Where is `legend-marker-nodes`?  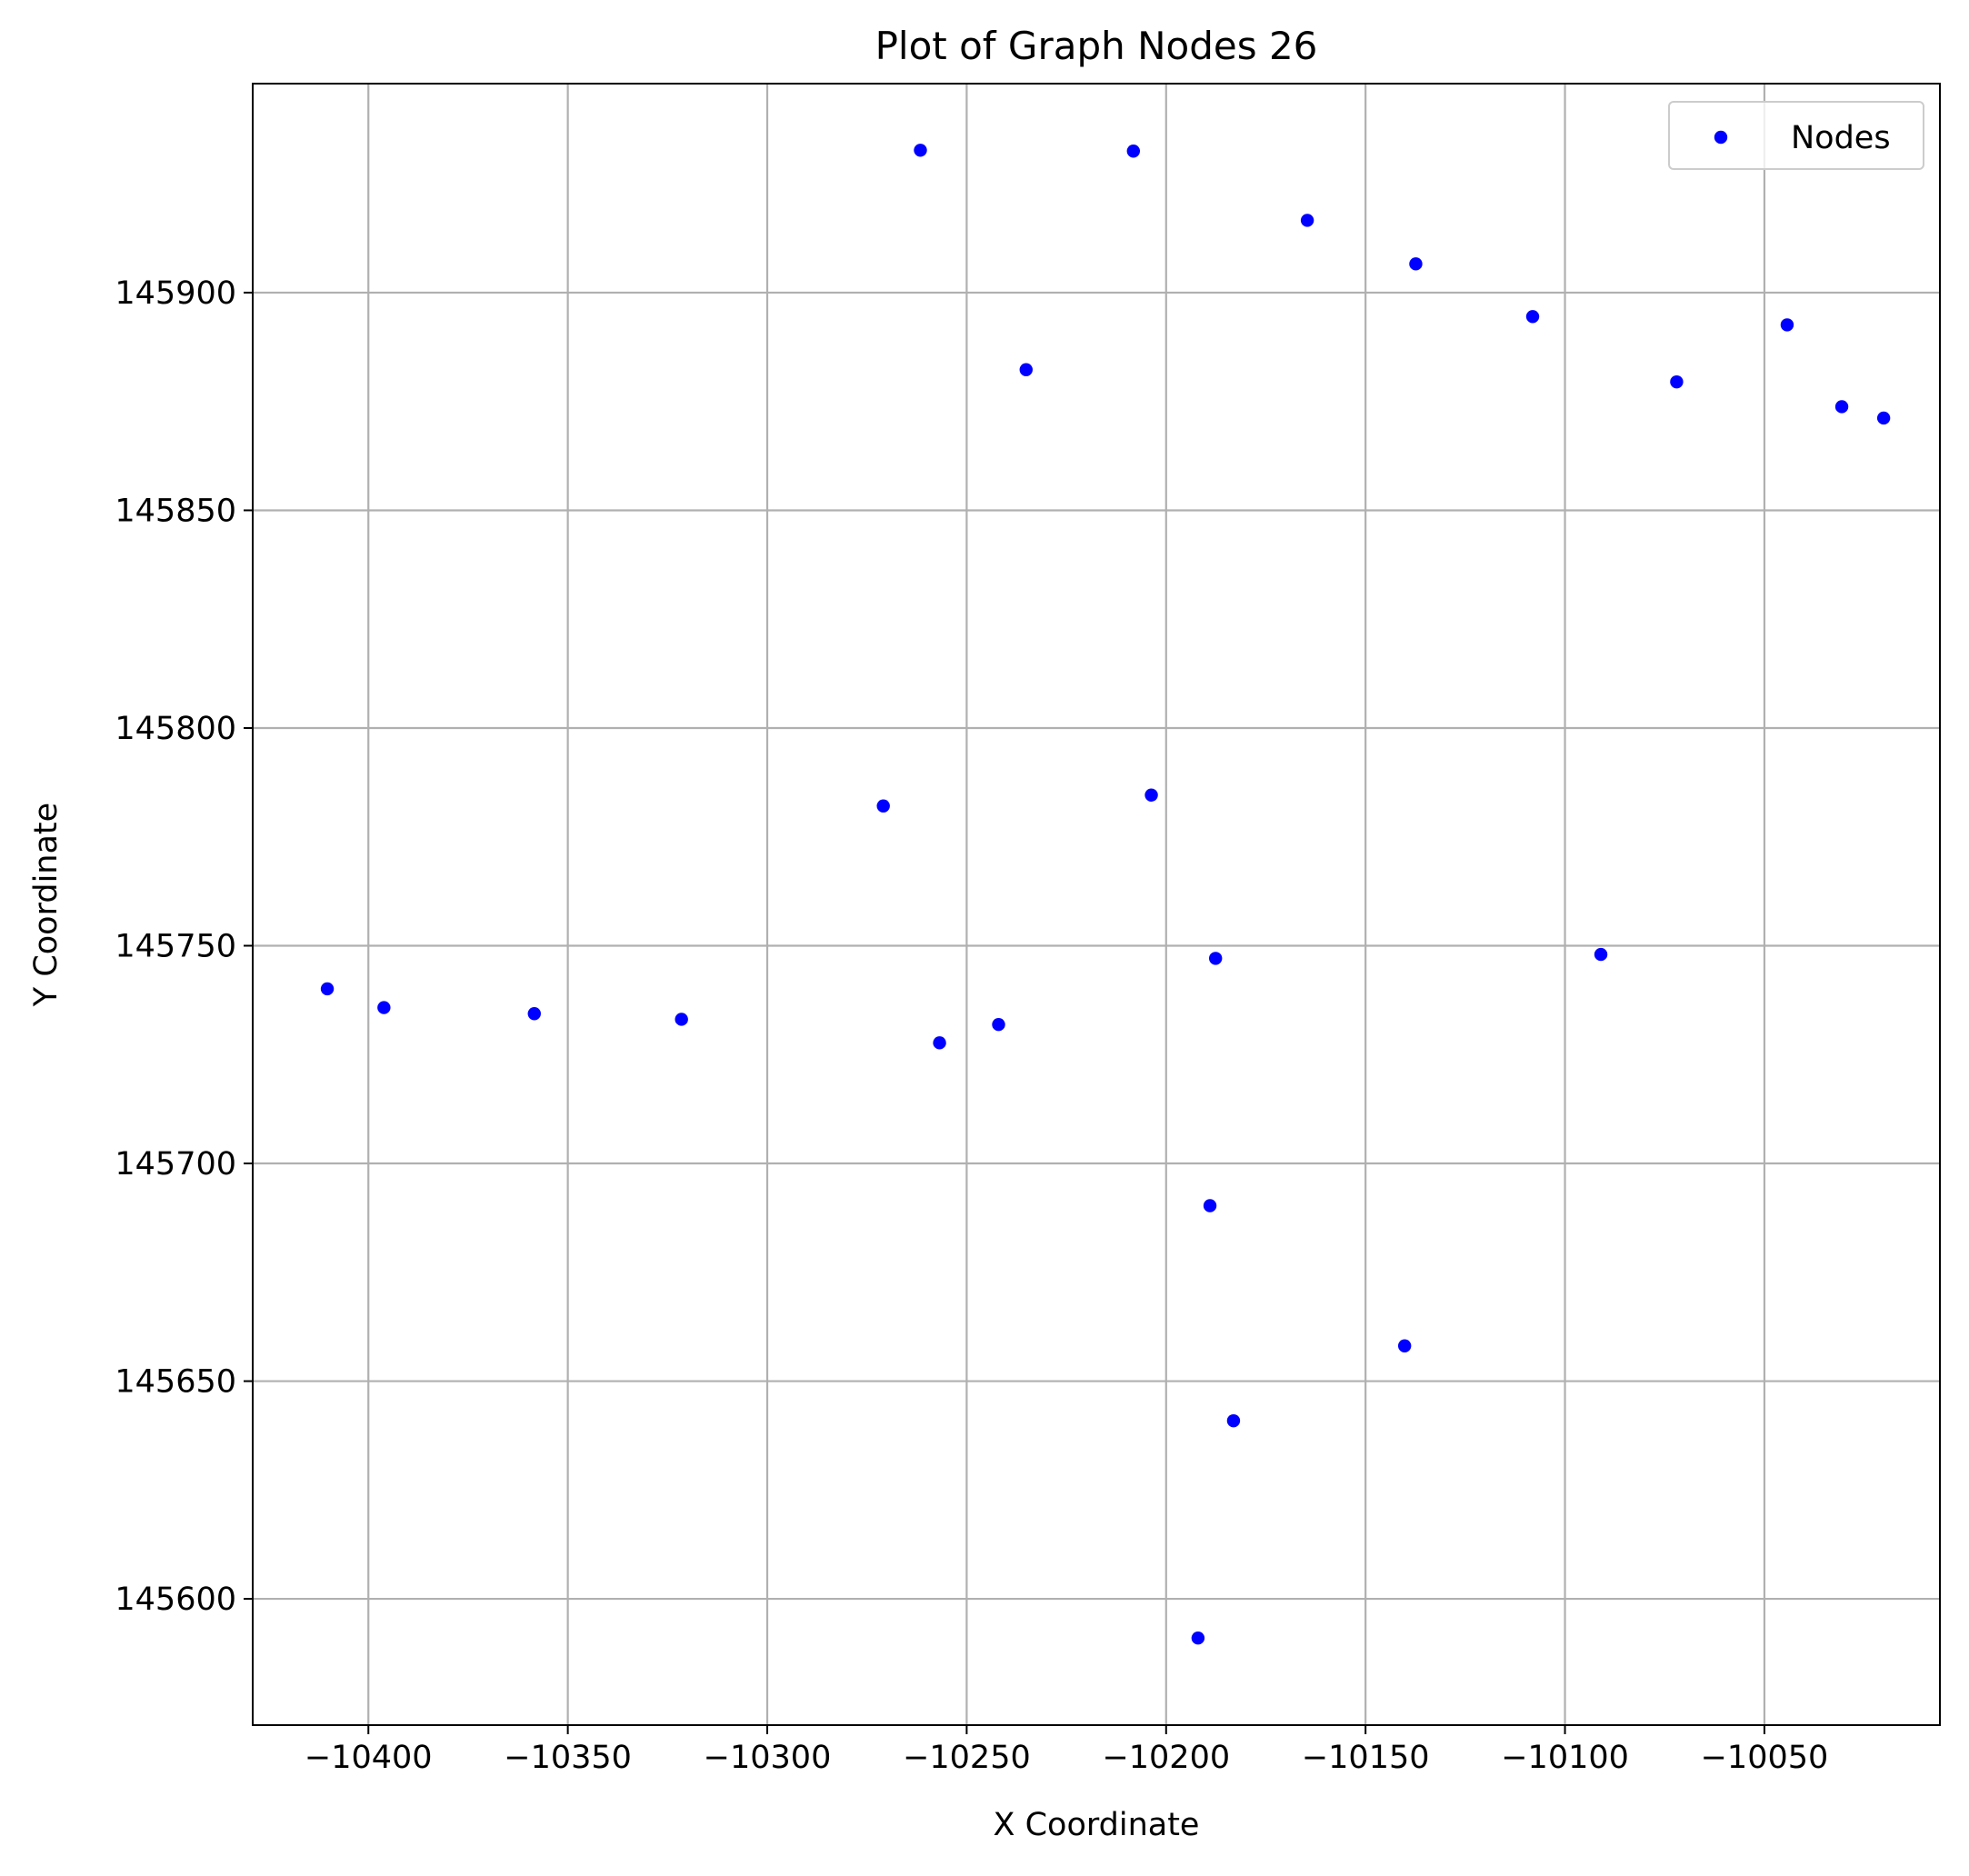 legend-marker-nodes is located at coordinates (1721, 137).